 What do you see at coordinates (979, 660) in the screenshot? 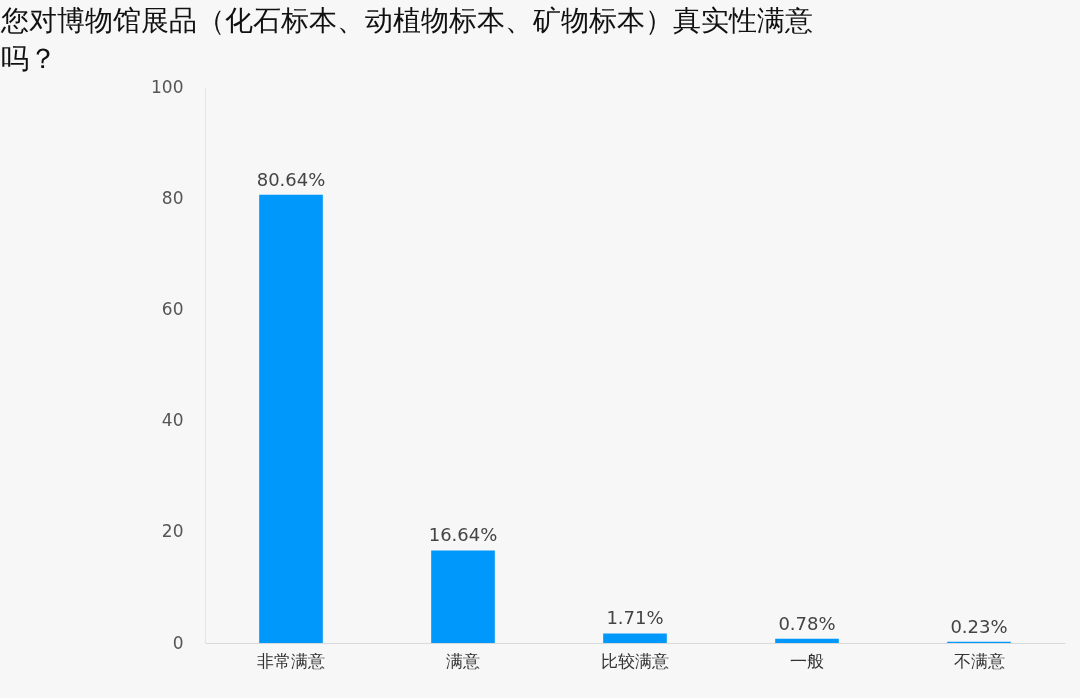
I see `x-tick-label: 不满意` at bounding box center [979, 660].